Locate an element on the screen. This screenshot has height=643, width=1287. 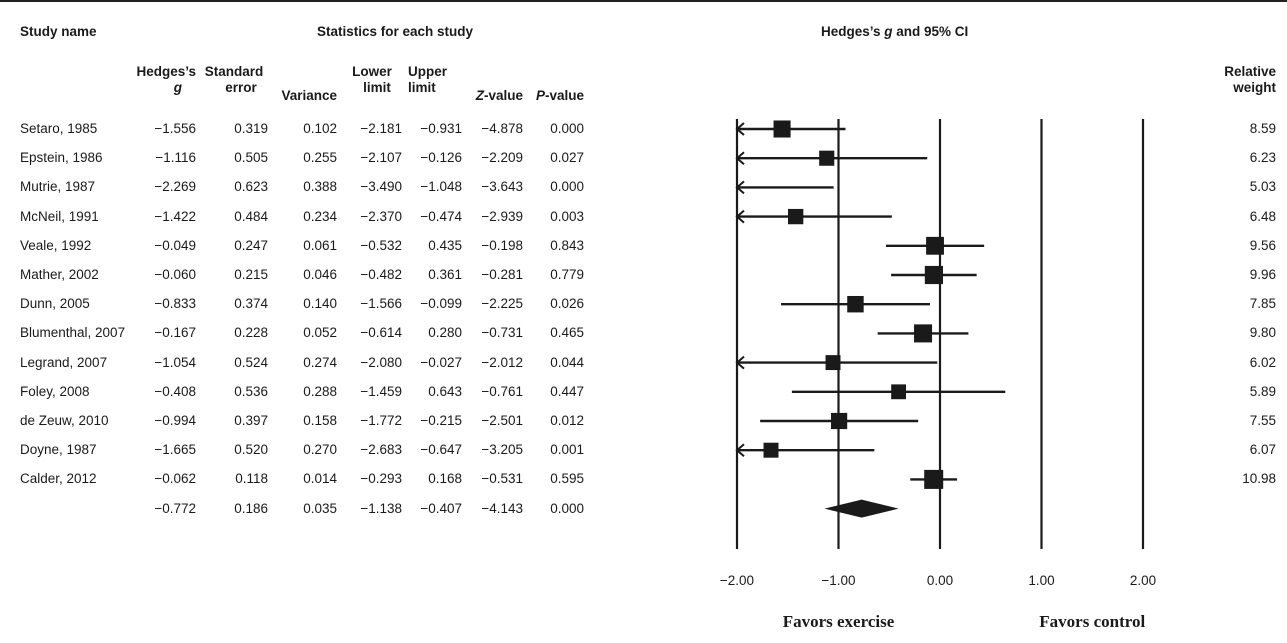
study-name: Foley, 2008 is located at coordinates (55, 391).